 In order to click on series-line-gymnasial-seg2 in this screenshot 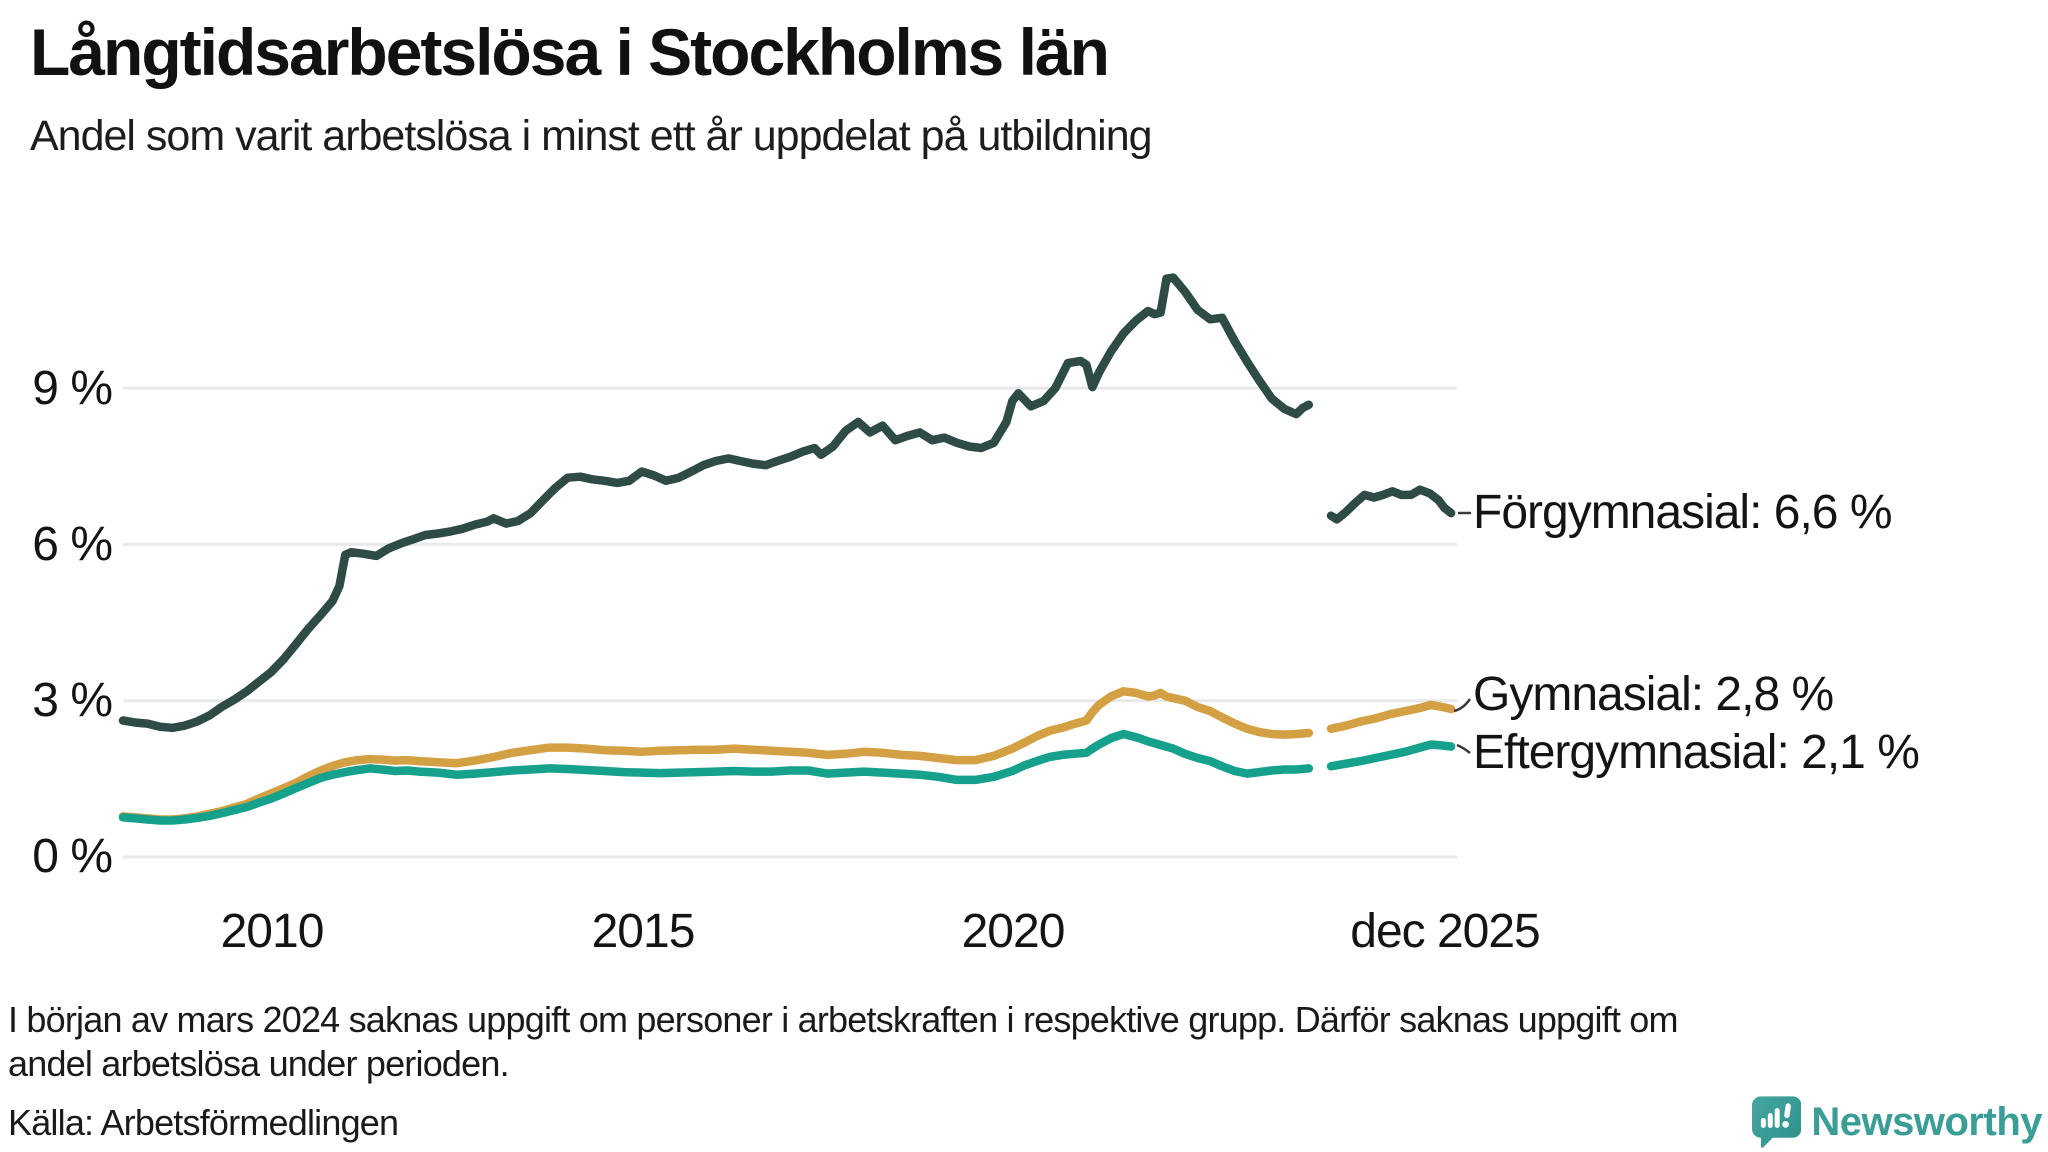, I will do `click(1391, 717)`.